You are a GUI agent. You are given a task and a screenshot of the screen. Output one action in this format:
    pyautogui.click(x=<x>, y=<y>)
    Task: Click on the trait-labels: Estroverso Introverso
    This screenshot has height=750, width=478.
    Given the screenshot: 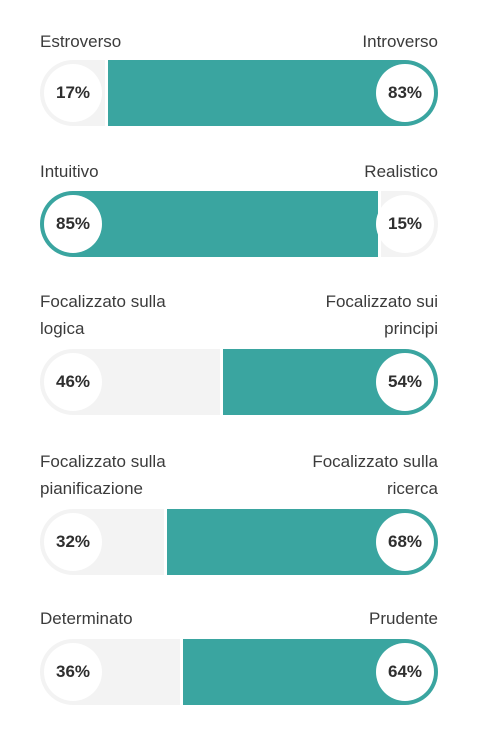 What is the action you would take?
    pyautogui.click(x=239, y=56)
    